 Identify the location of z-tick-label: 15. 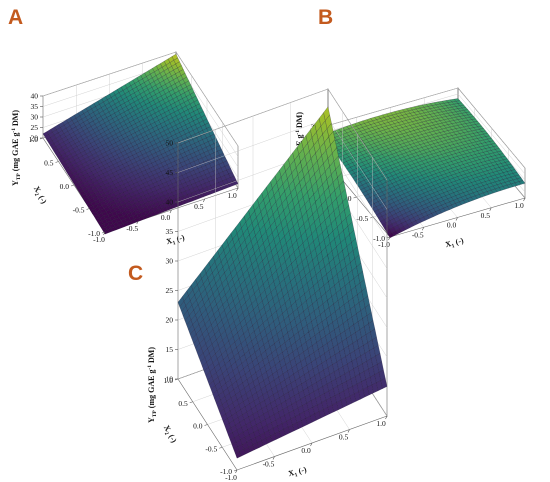
(170, 349).